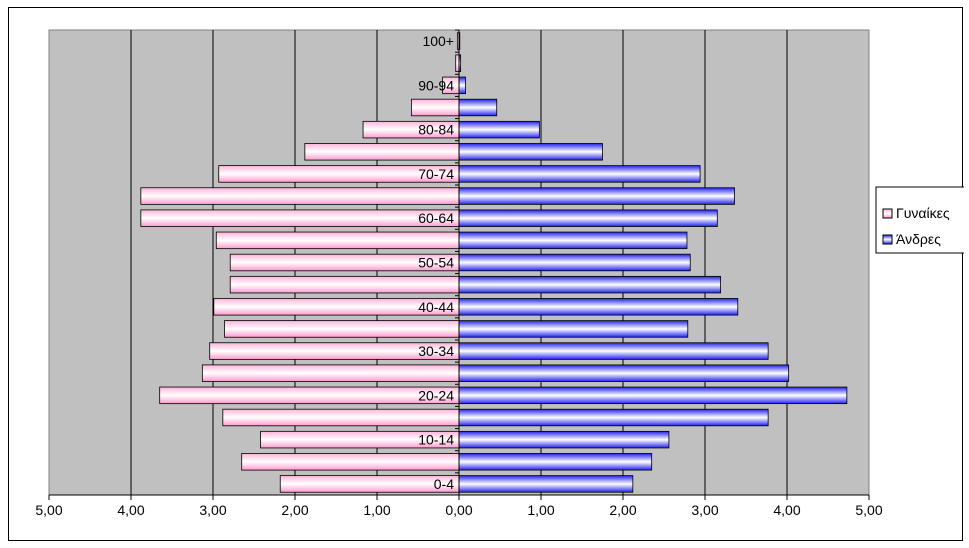 Image resolution: width=969 pixels, height=548 pixels. I want to click on legend-label-women: Γυναίκες, so click(923, 213).